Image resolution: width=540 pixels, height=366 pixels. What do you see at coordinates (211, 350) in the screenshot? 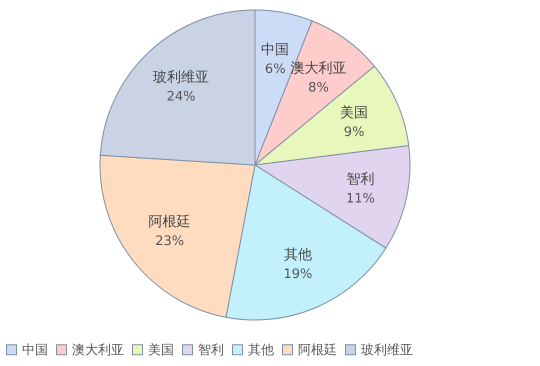
I see `legend-label: 智利` at bounding box center [211, 350].